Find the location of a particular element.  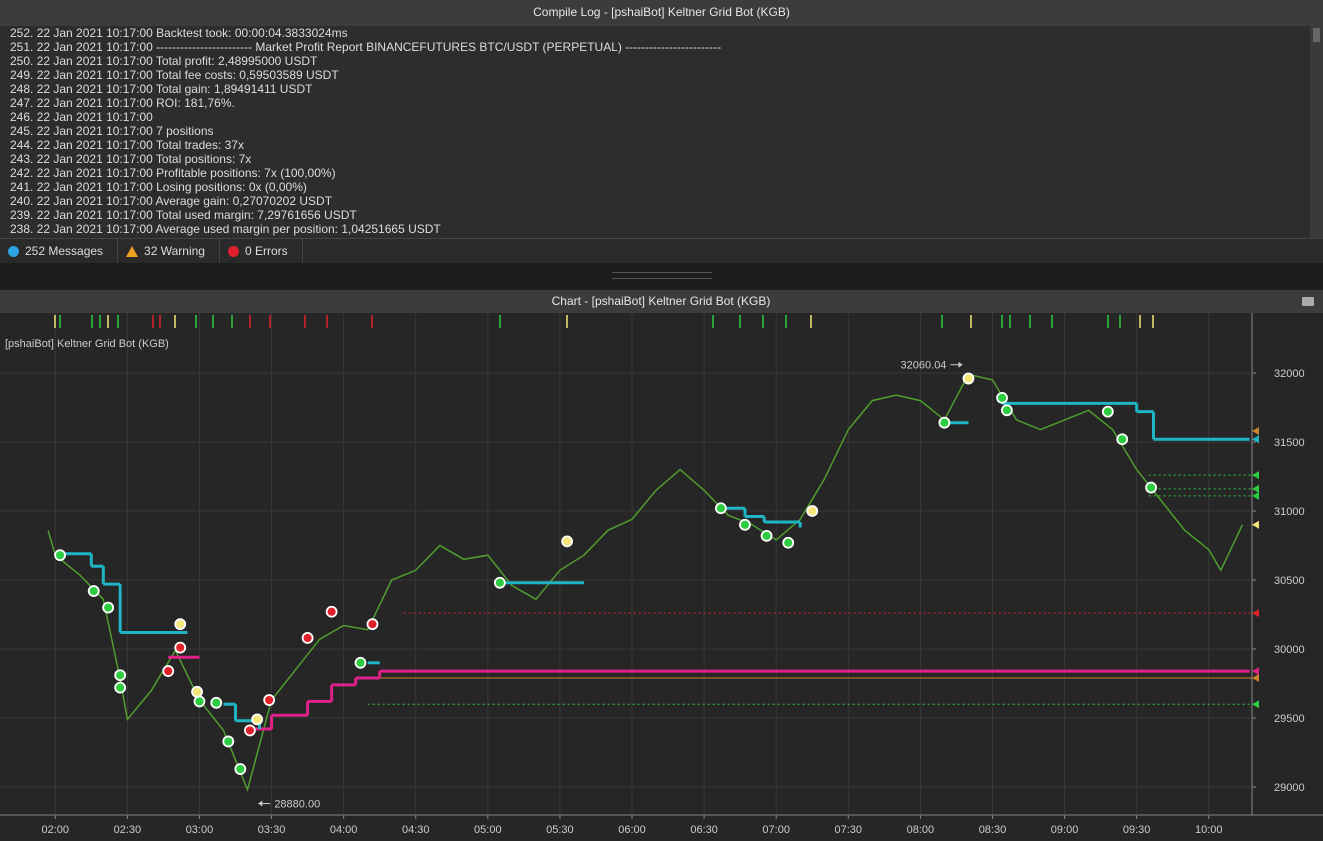

y-tick-label: 29000 is located at coordinates (1289, 788).